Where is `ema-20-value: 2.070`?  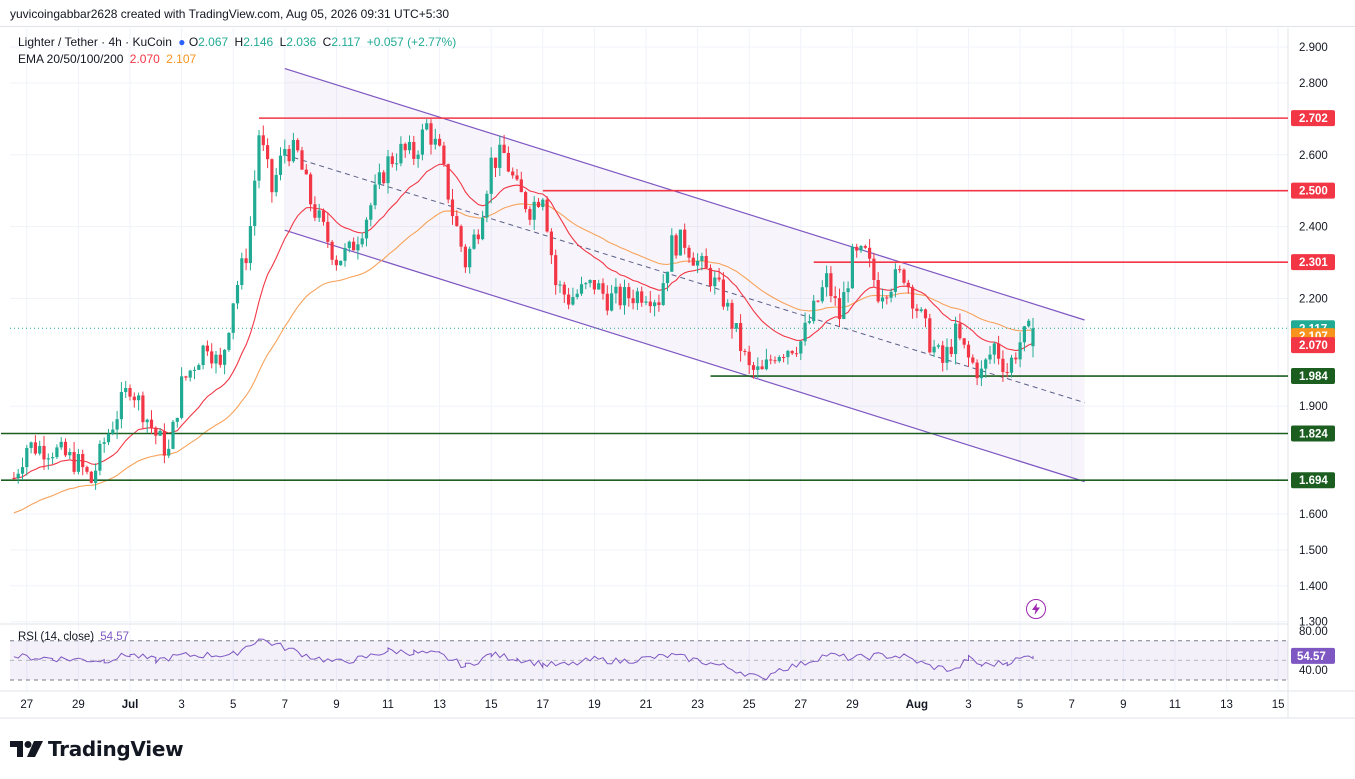
ema-20-value: 2.070 is located at coordinates (144, 59).